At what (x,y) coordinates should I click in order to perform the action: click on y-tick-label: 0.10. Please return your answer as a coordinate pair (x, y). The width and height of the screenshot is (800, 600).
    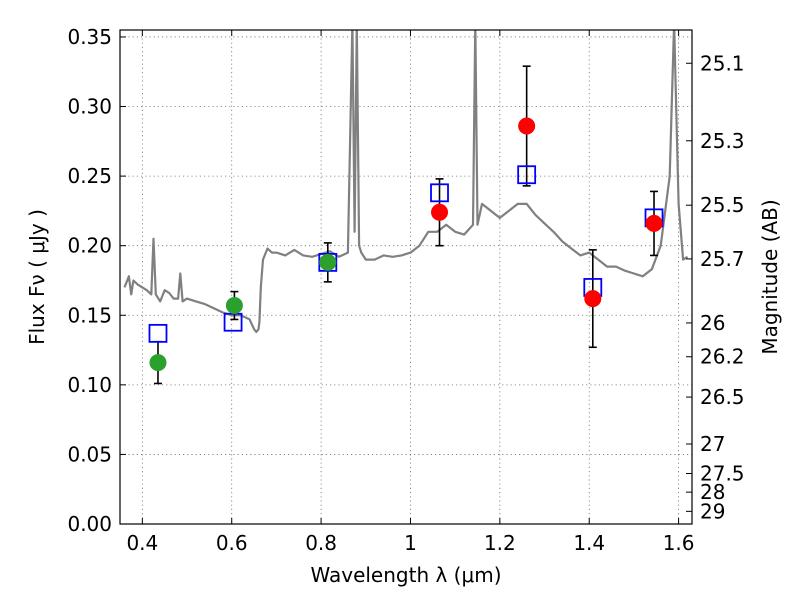
    Looking at the image, I should click on (89, 385).